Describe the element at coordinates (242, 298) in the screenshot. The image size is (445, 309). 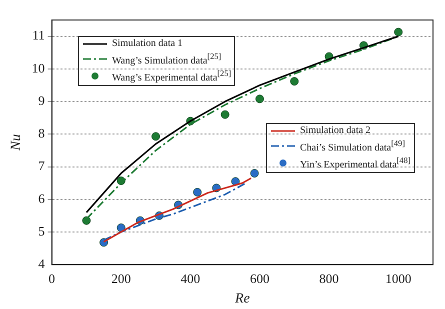
I see `x-axis-title: Re` at that location.